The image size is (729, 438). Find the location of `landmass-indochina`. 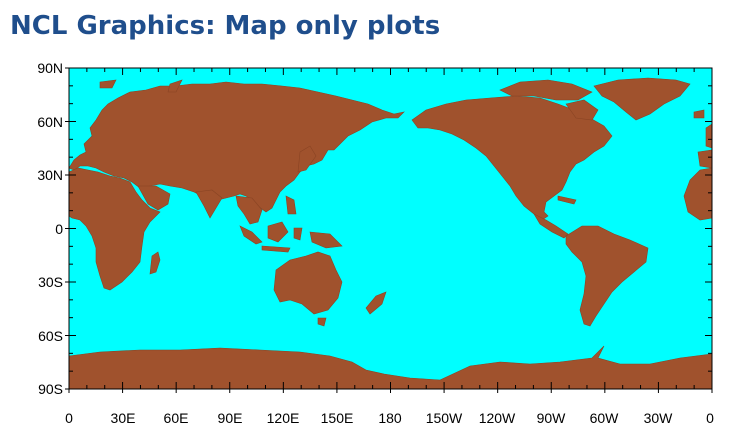

landmass-indochina is located at coordinates (249, 210).